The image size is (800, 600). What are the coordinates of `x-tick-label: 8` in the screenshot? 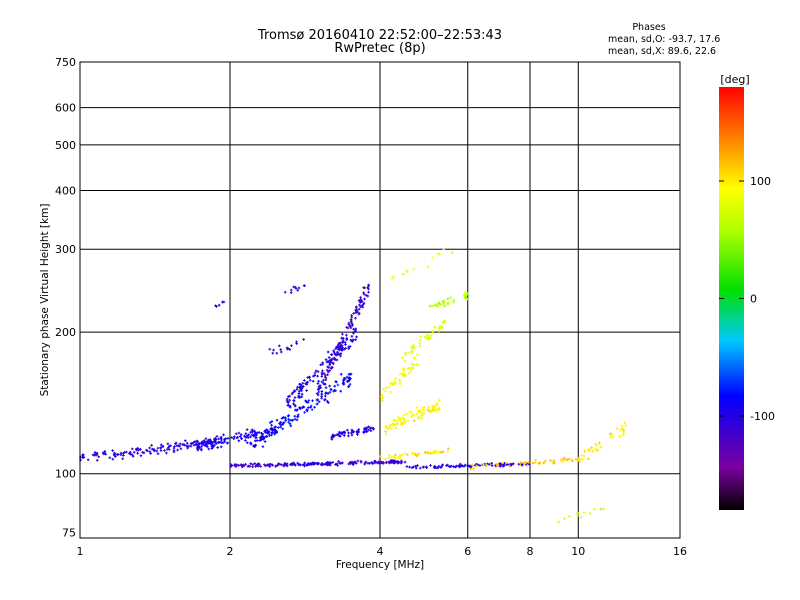 It's located at (530, 551).